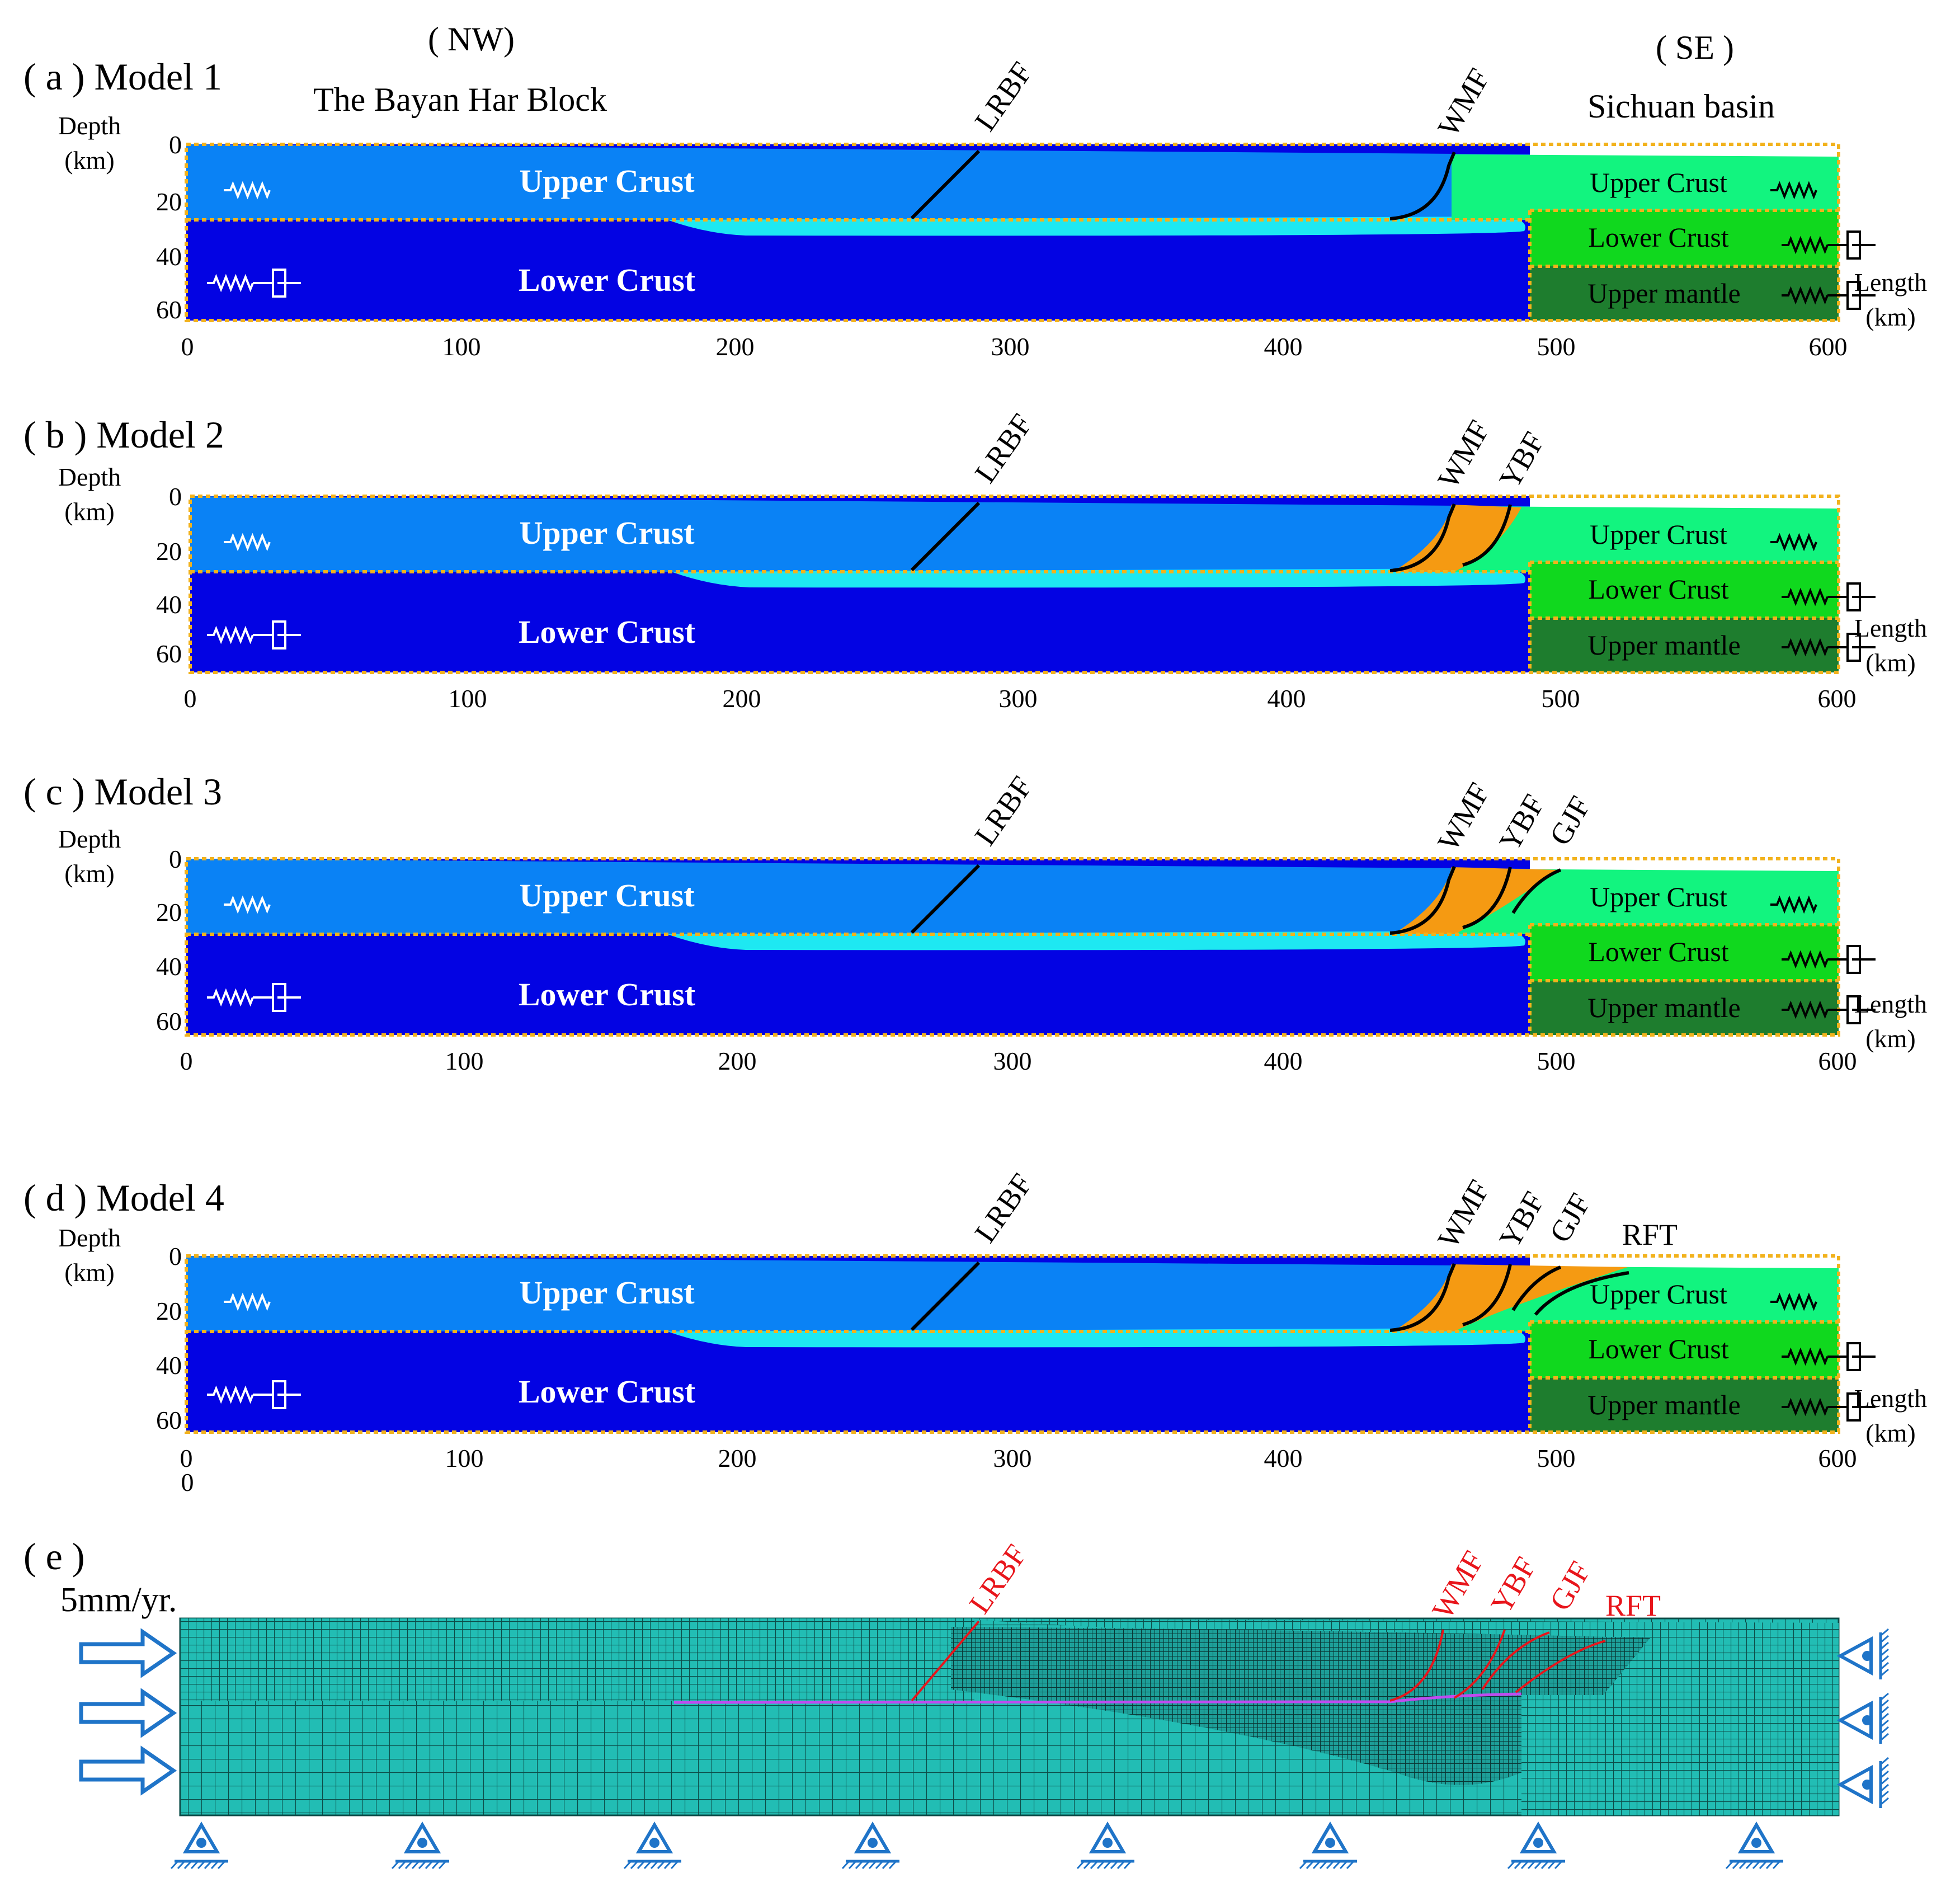 Image resolution: width=1960 pixels, height=1892 pixels. Describe the element at coordinates (607, 533) in the screenshot. I see `label-upper-crust-nw: Upper Crust` at that location.